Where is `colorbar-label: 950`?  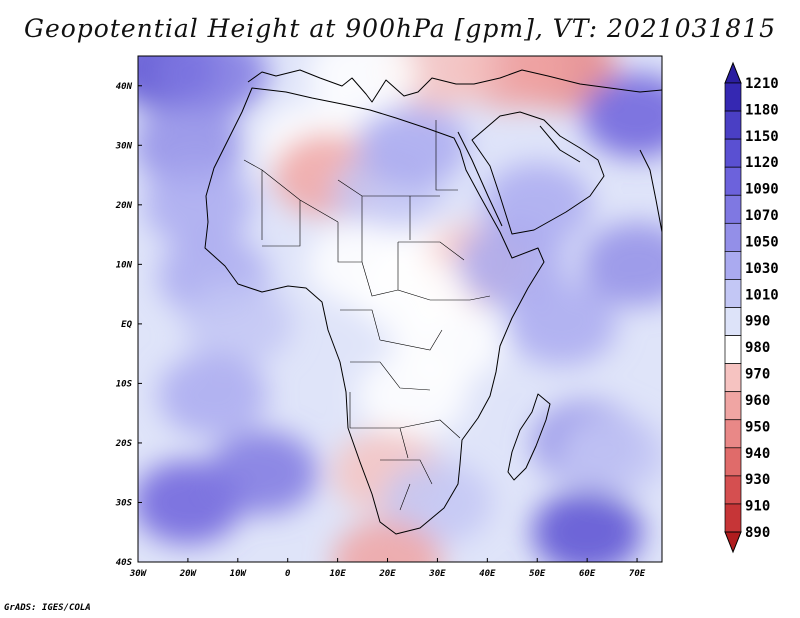 colorbar-label: 950 is located at coordinates (757, 427).